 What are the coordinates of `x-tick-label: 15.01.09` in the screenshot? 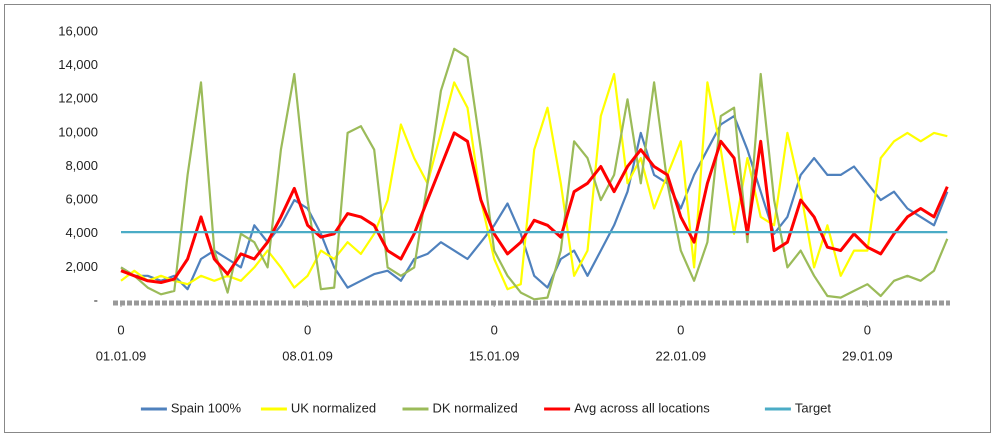 It's located at (494, 355).